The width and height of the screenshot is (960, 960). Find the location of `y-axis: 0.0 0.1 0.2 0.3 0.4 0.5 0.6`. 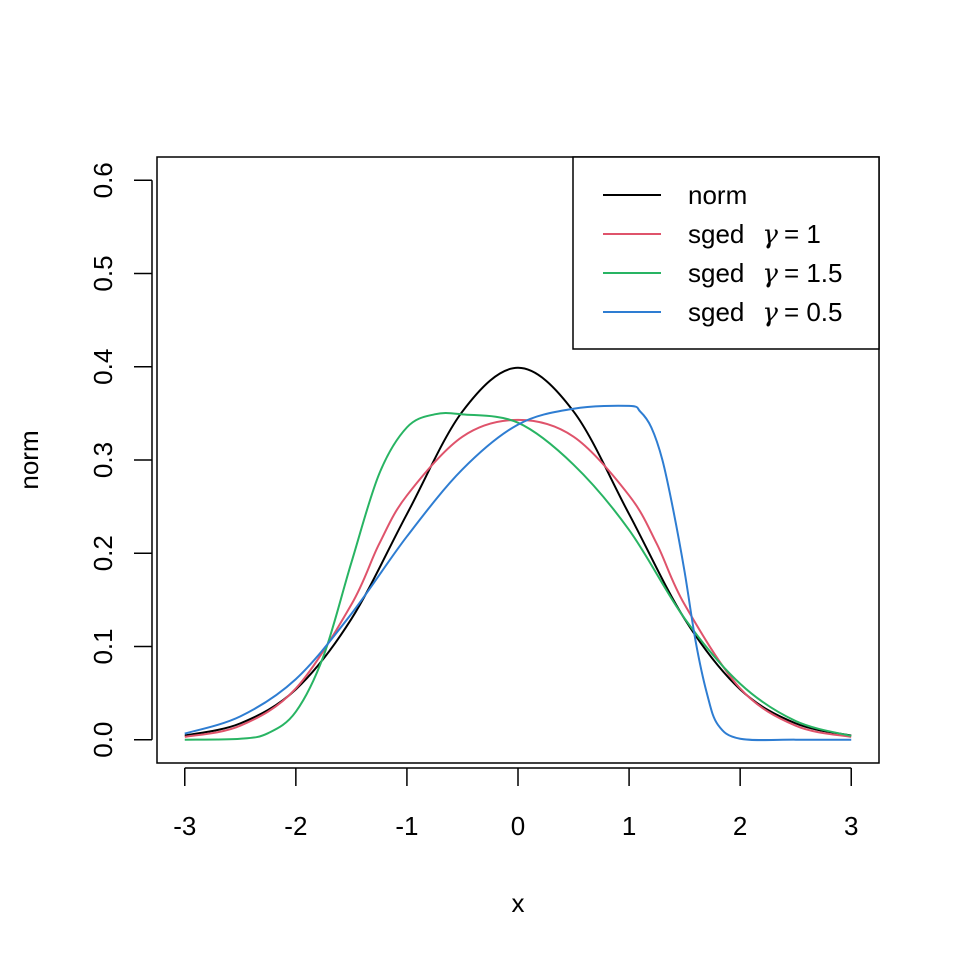

y-axis: 0.0 0.1 0.2 0.3 0.4 0.5 0.6 is located at coordinates (120, 460).